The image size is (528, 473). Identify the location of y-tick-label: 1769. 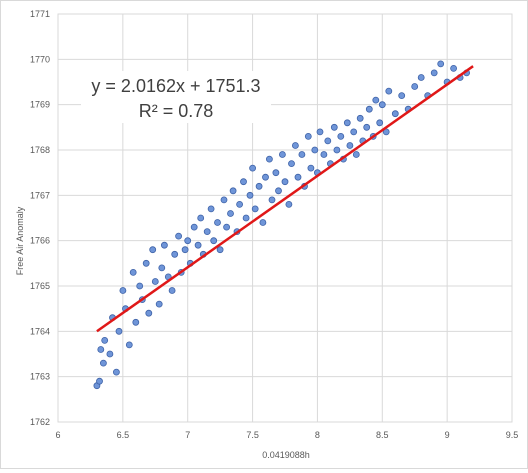
(40, 105).